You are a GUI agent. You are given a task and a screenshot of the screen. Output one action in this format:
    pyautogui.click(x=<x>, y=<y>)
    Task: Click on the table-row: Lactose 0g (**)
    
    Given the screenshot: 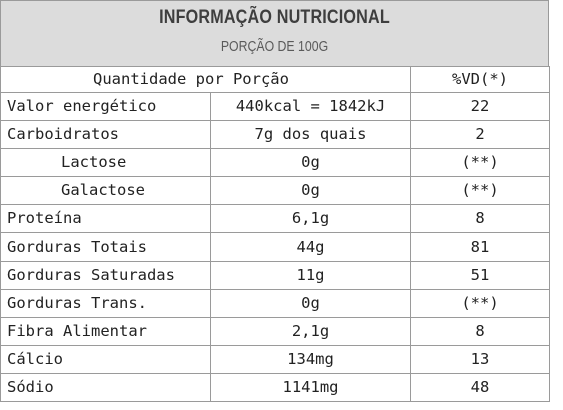 What is the action you would take?
    pyautogui.click(x=275, y=163)
    